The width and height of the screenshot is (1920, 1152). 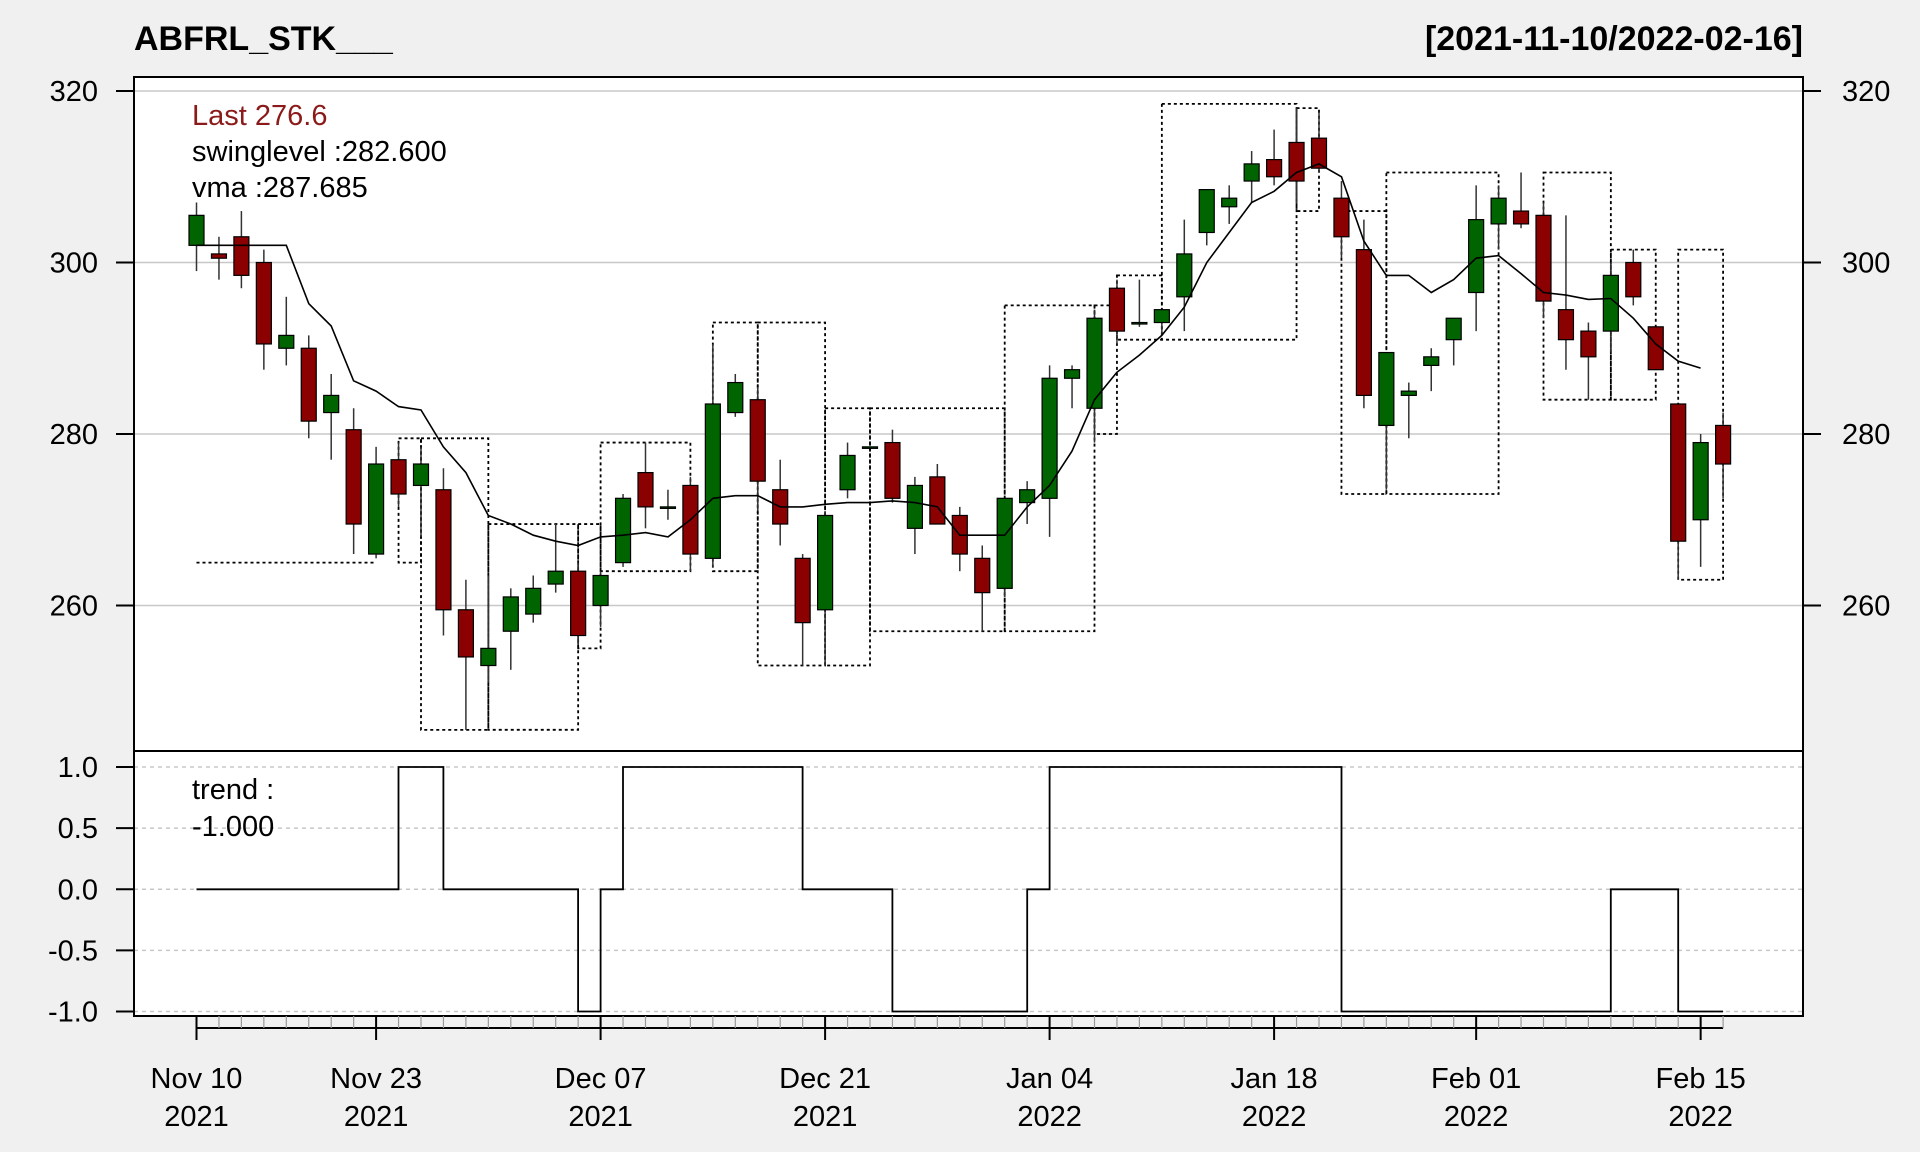 I want to click on x-tick-label-date: Feb 15, so click(x=1701, y=1079).